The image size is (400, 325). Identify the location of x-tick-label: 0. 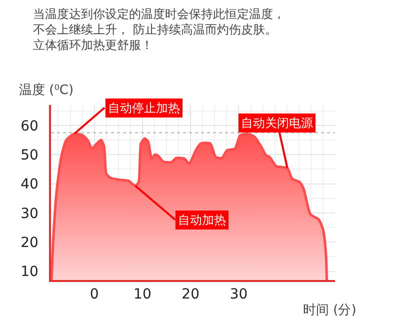
(94, 294).